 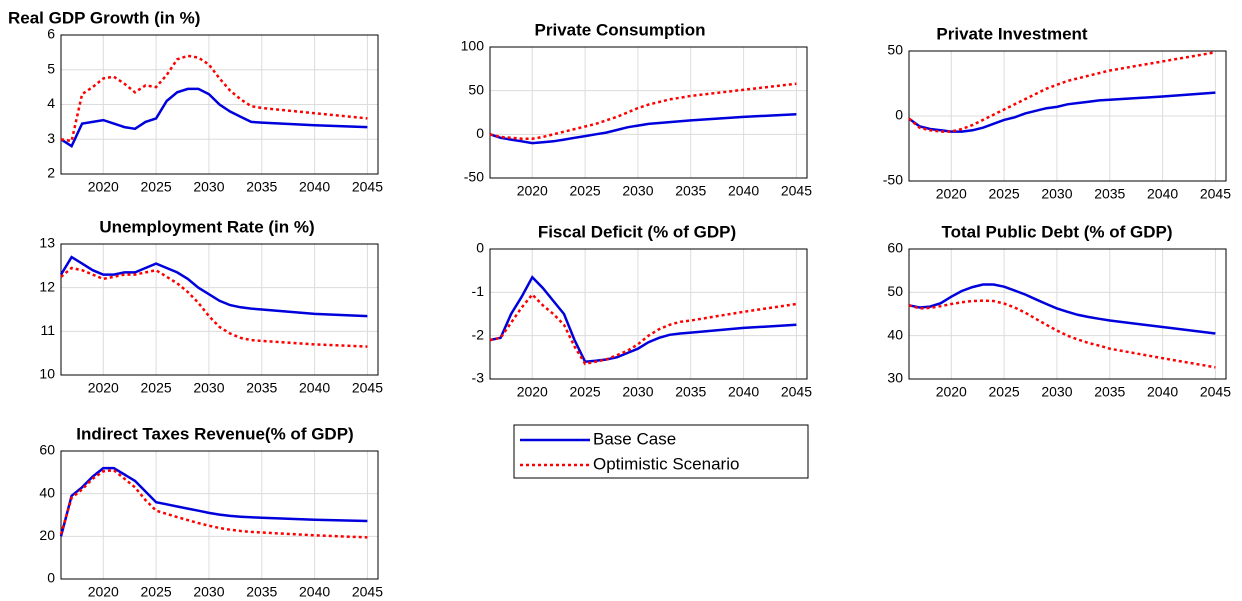 What do you see at coordinates (51, 138) in the screenshot?
I see `y-tick-label: 3` at bounding box center [51, 138].